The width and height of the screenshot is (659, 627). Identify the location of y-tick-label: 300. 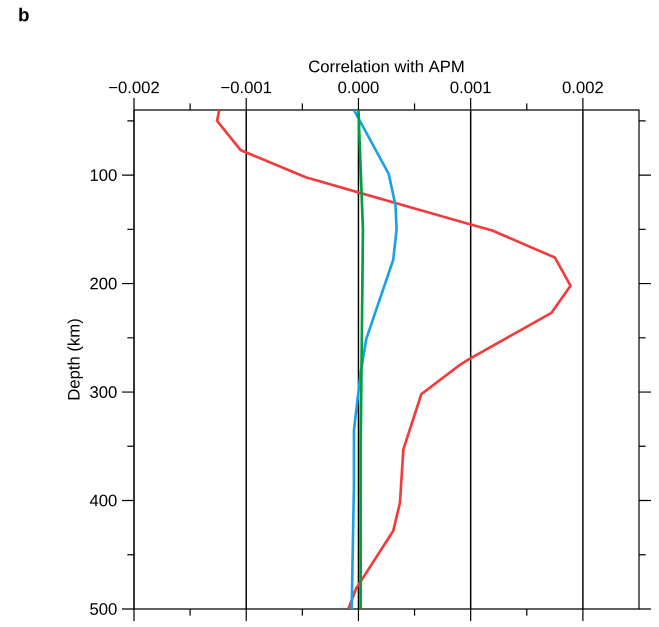
(103, 392).